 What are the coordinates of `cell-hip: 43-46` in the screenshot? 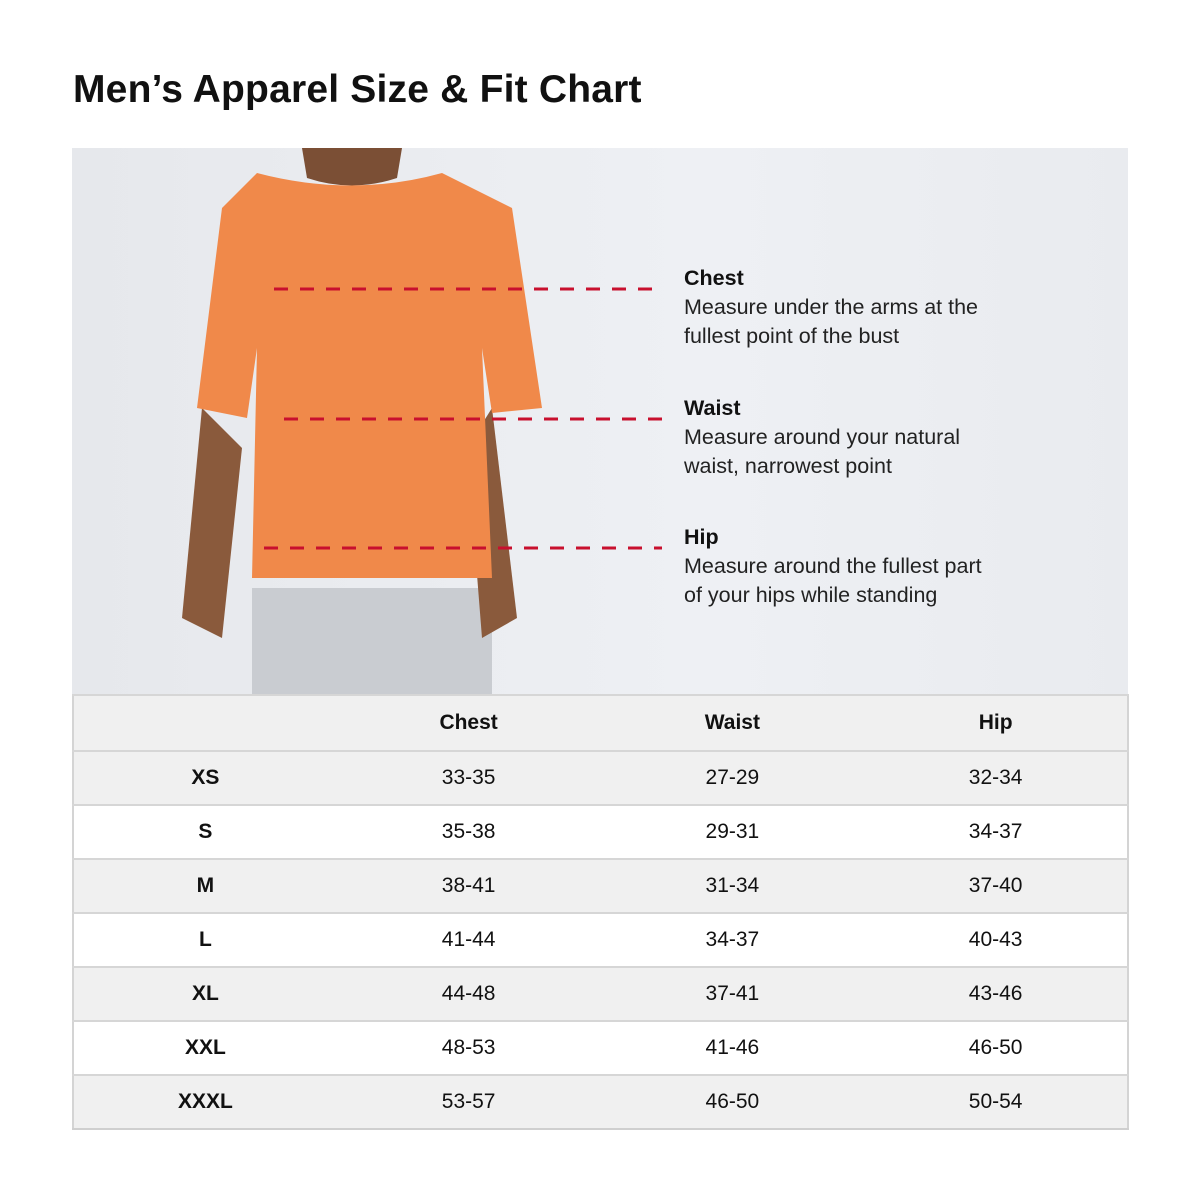 It's located at (996, 993).